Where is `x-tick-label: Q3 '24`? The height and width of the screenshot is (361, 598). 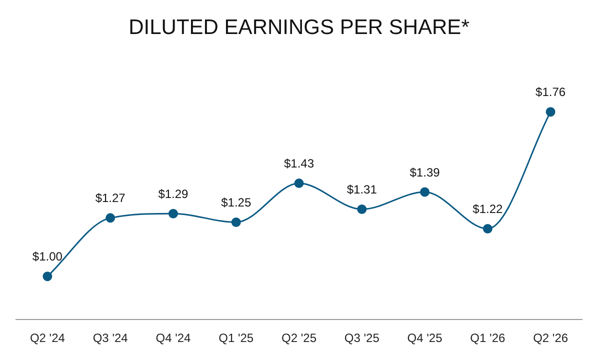 x-tick-label: Q3 '24 is located at coordinates (110, 338).